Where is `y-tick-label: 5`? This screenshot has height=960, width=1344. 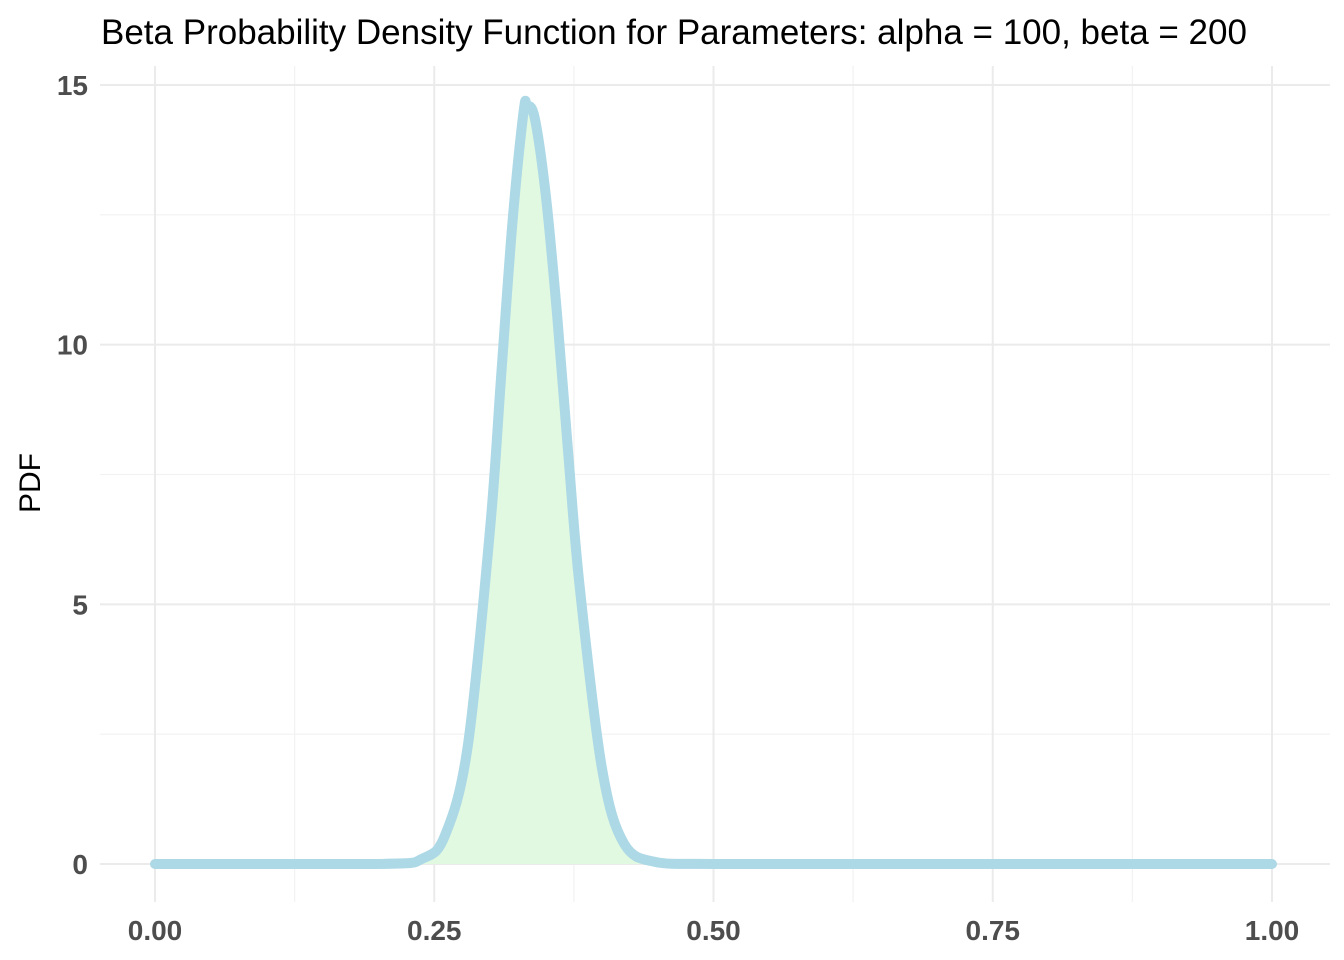
y-tick-label: 5 is located at coordinates (80, 604).